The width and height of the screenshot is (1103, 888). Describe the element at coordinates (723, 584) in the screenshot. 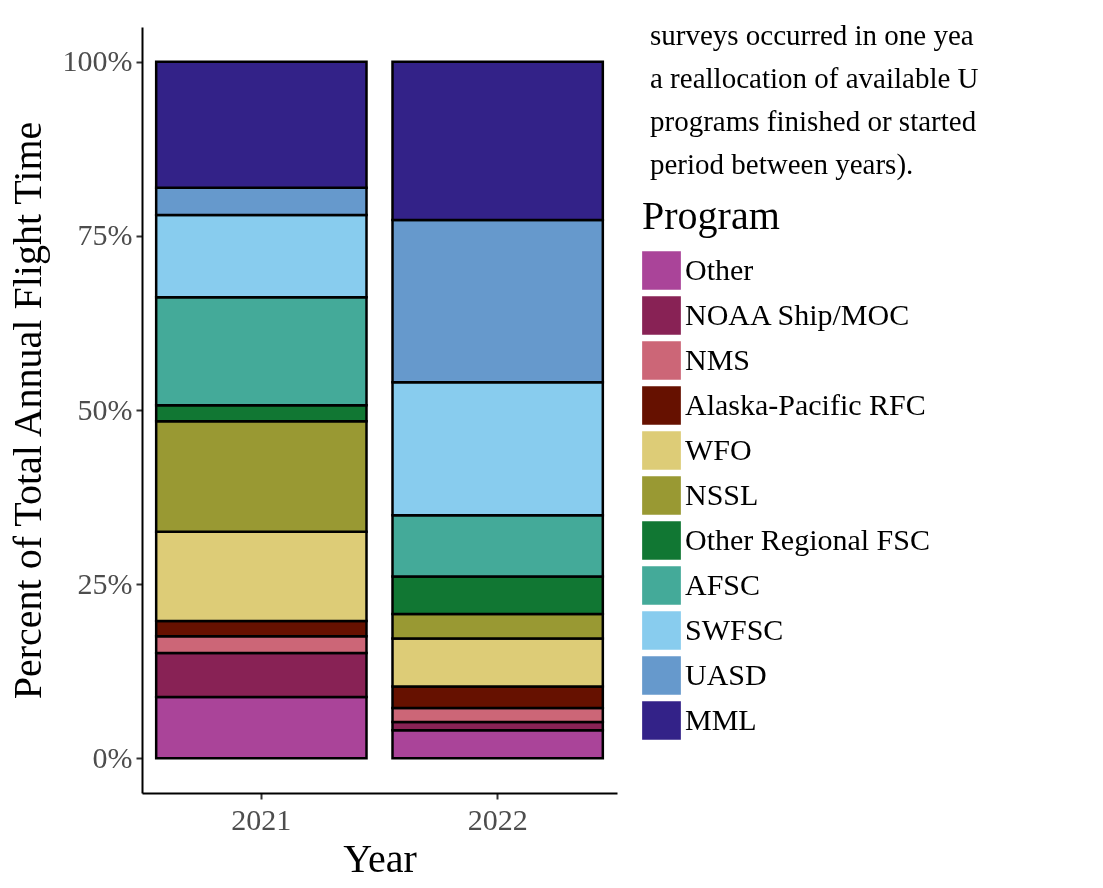

I see `legend-label: AFSC` at that location.